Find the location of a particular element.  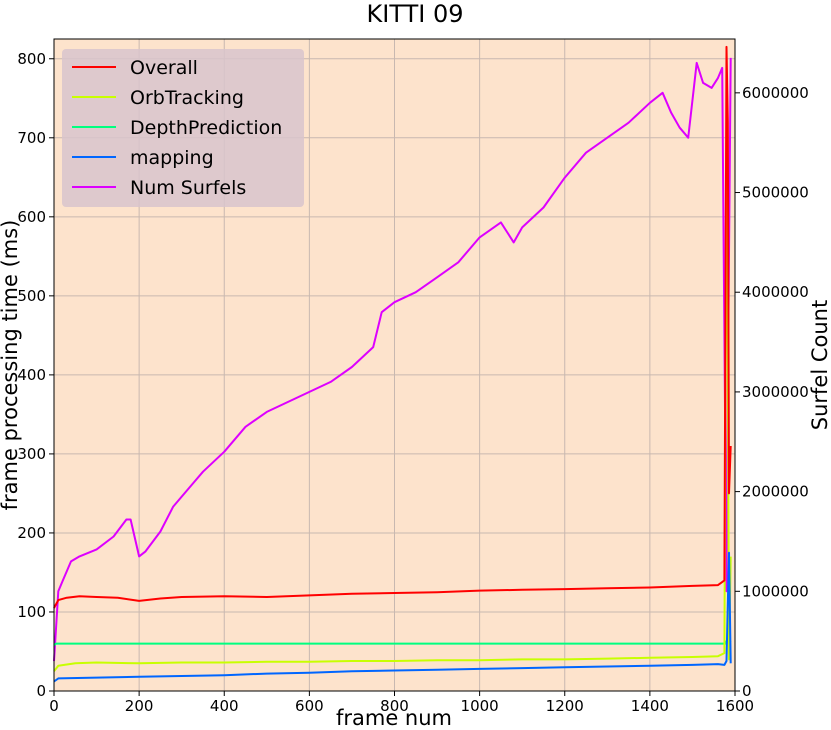

x-axis-ticks: 0 200 400 600 800 1000 1200 1400 1600 is located at coordinates (401, 703).